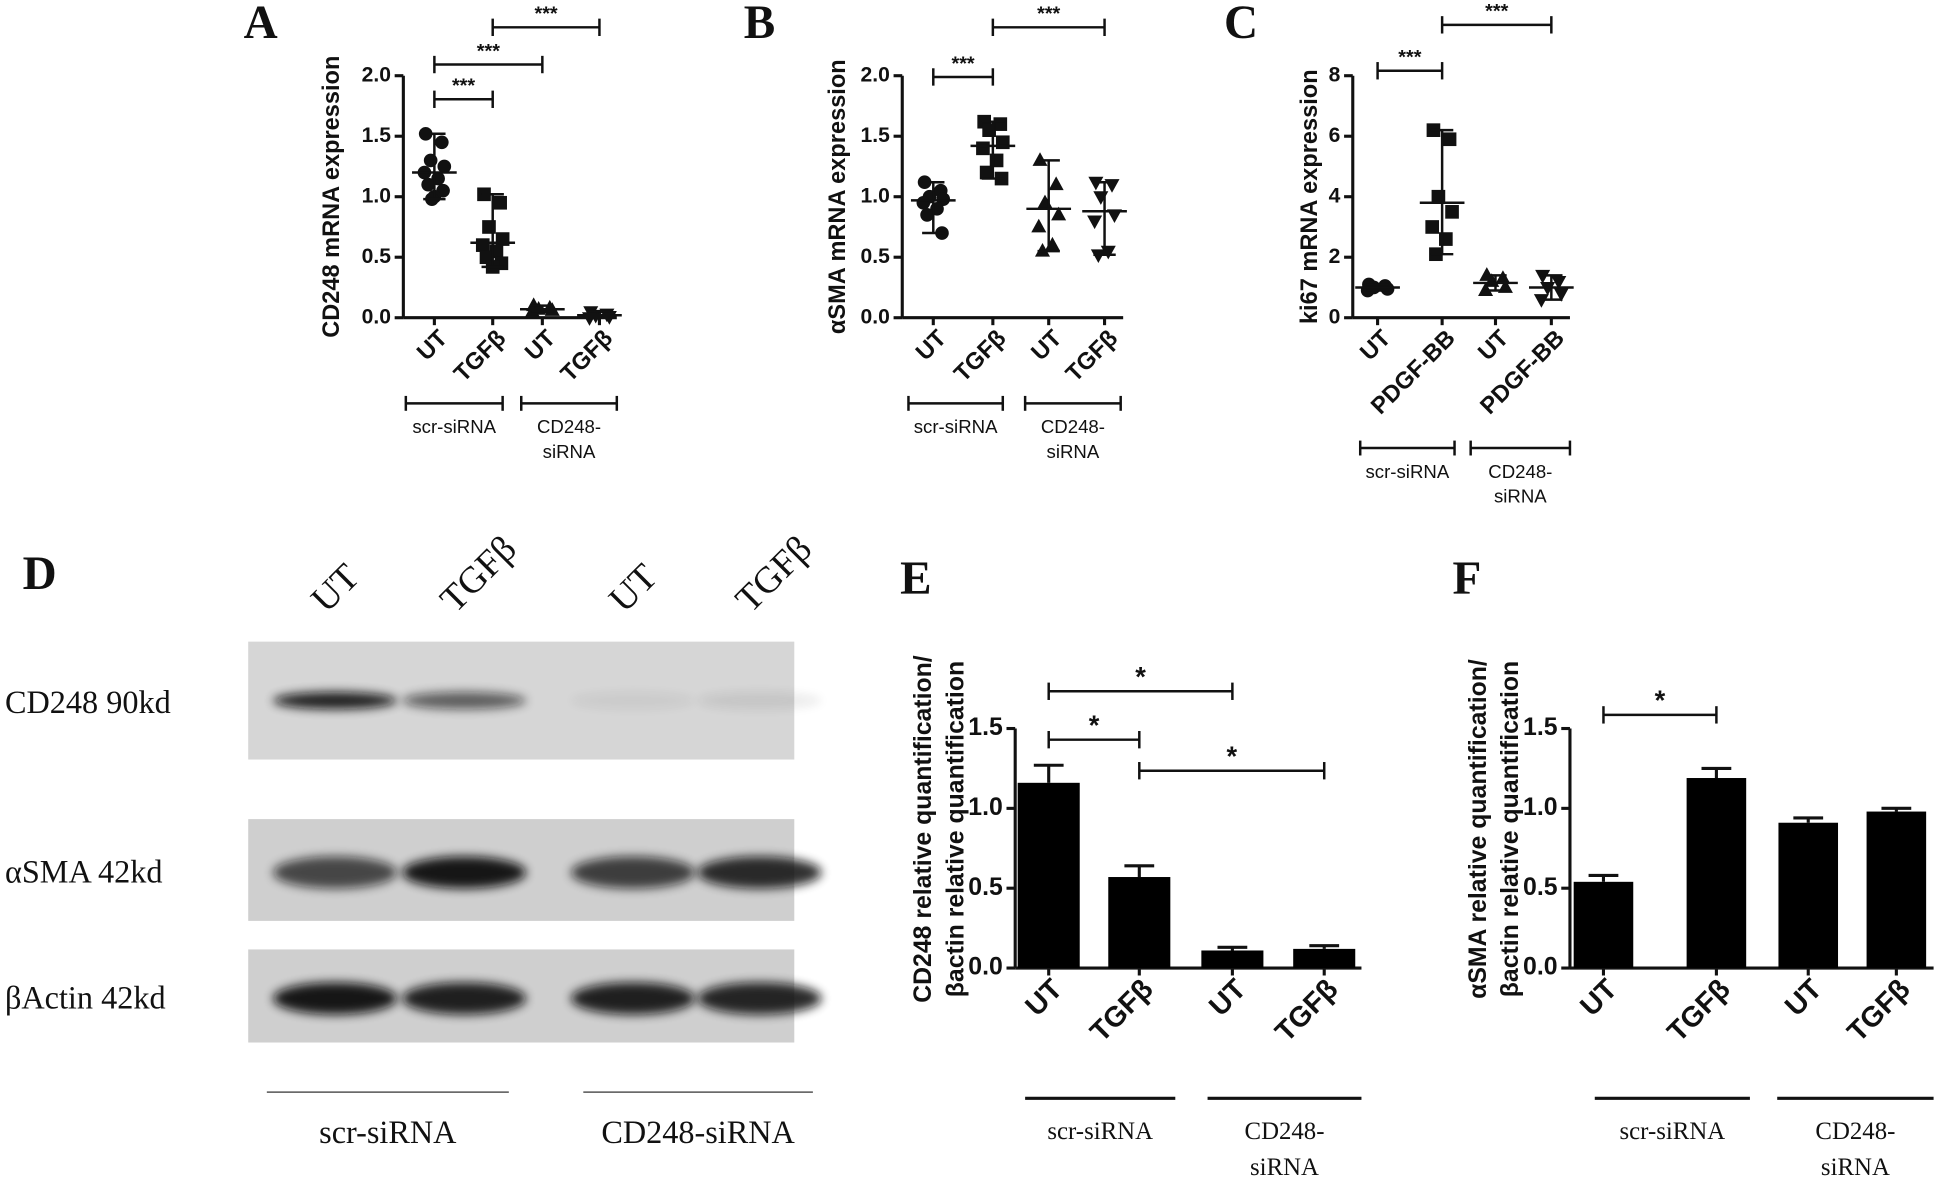 The width and height of the screenshot is (1946, 1184). Describe the element at coordinates (915, 579) in the screenshot. I see `panel-letter: E` at that location.